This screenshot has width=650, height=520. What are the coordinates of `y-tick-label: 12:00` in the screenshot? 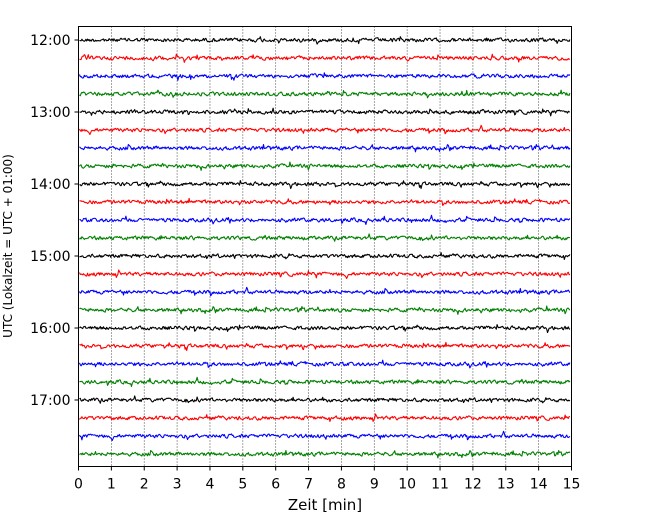 It's located at (50, 41).